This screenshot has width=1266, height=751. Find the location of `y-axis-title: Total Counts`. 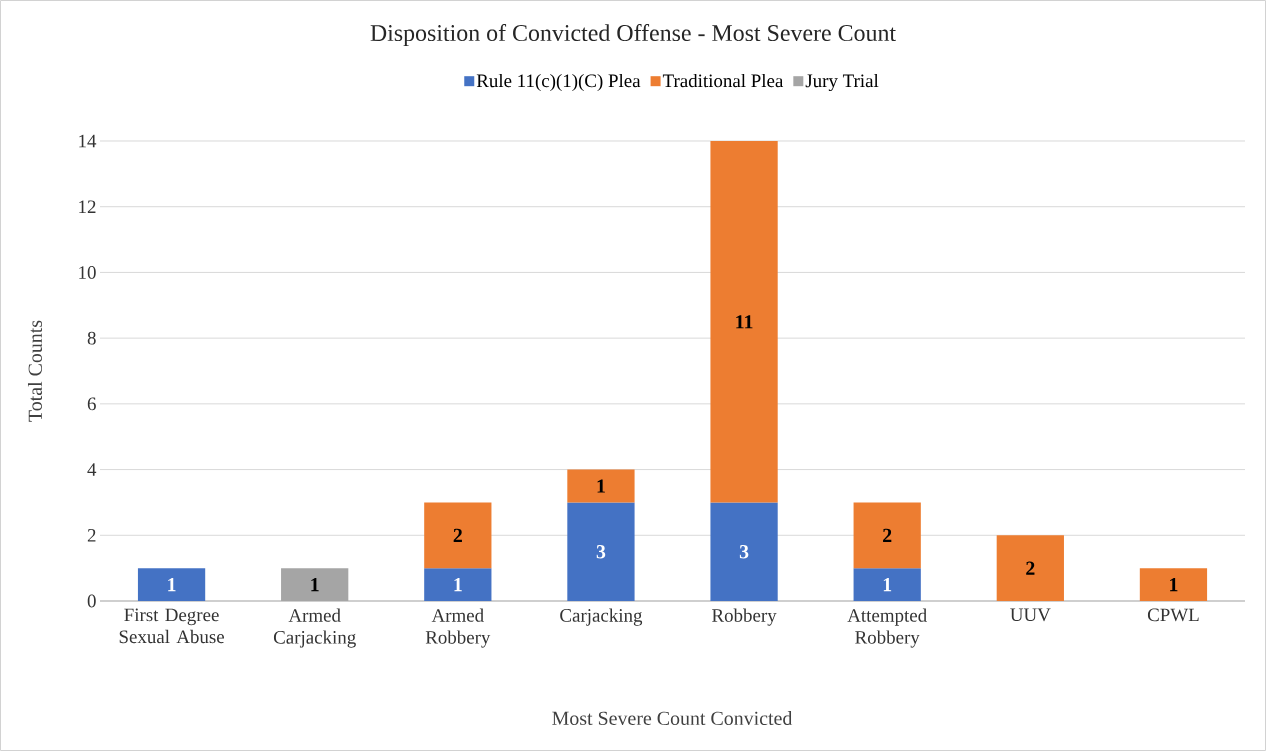

y-axis-title: Total Counts is located at coordinates (34, 371).